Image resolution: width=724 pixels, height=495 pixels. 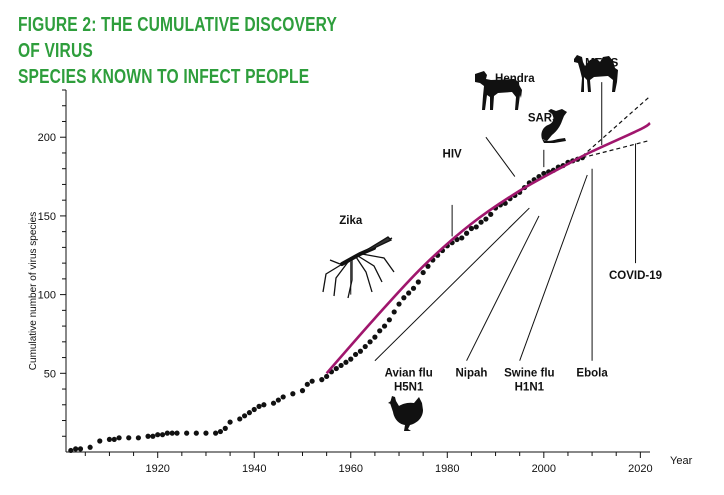 I want to click on civet-icon, so click(x=554, y=126).